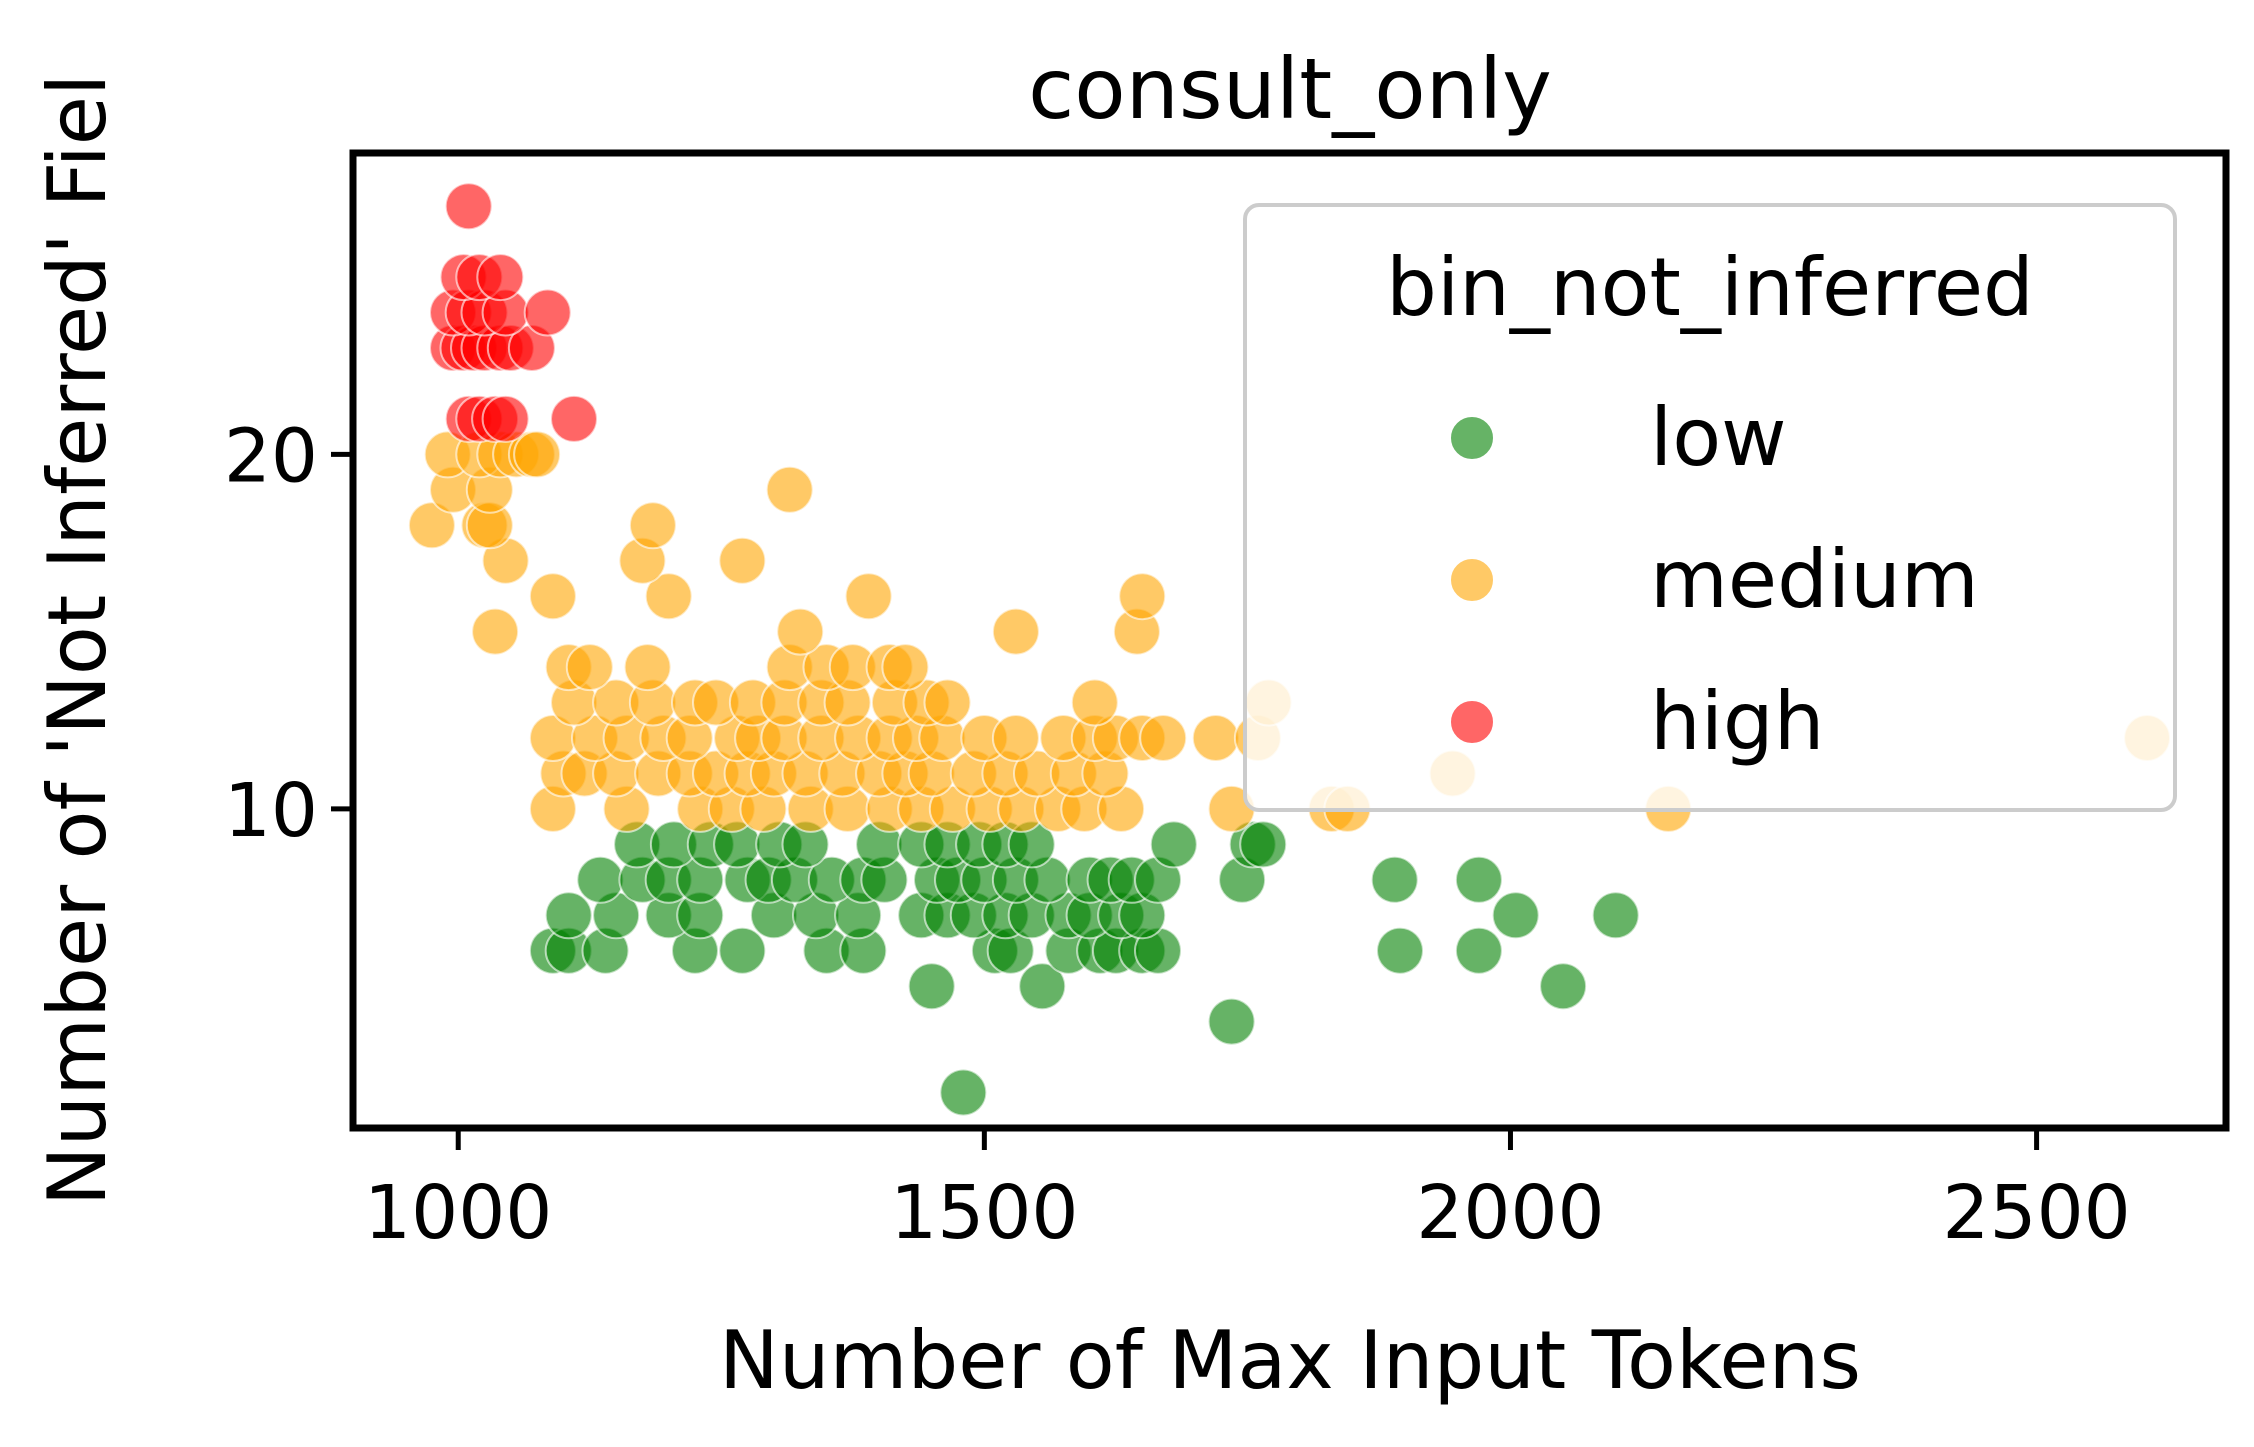 Image resolution: width=2254 pixels, height=1447 pixels. Describe the element at coordinates (2036, 1213) in the screenshot. I see `x-tick-label: 2500` at that location.